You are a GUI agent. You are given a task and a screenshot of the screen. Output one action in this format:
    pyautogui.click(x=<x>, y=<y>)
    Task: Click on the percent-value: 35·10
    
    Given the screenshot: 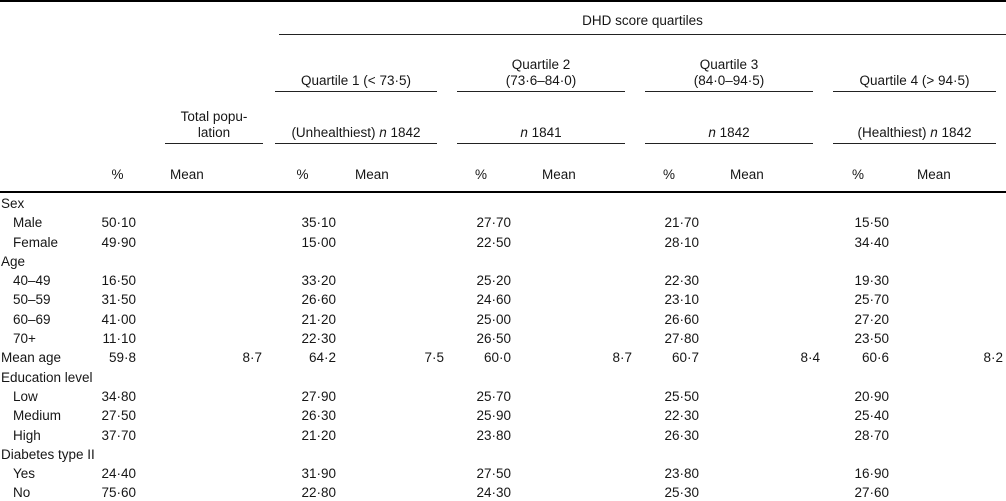 What is the action you would take?
    pyautogui.click(x=318, y=223)
    